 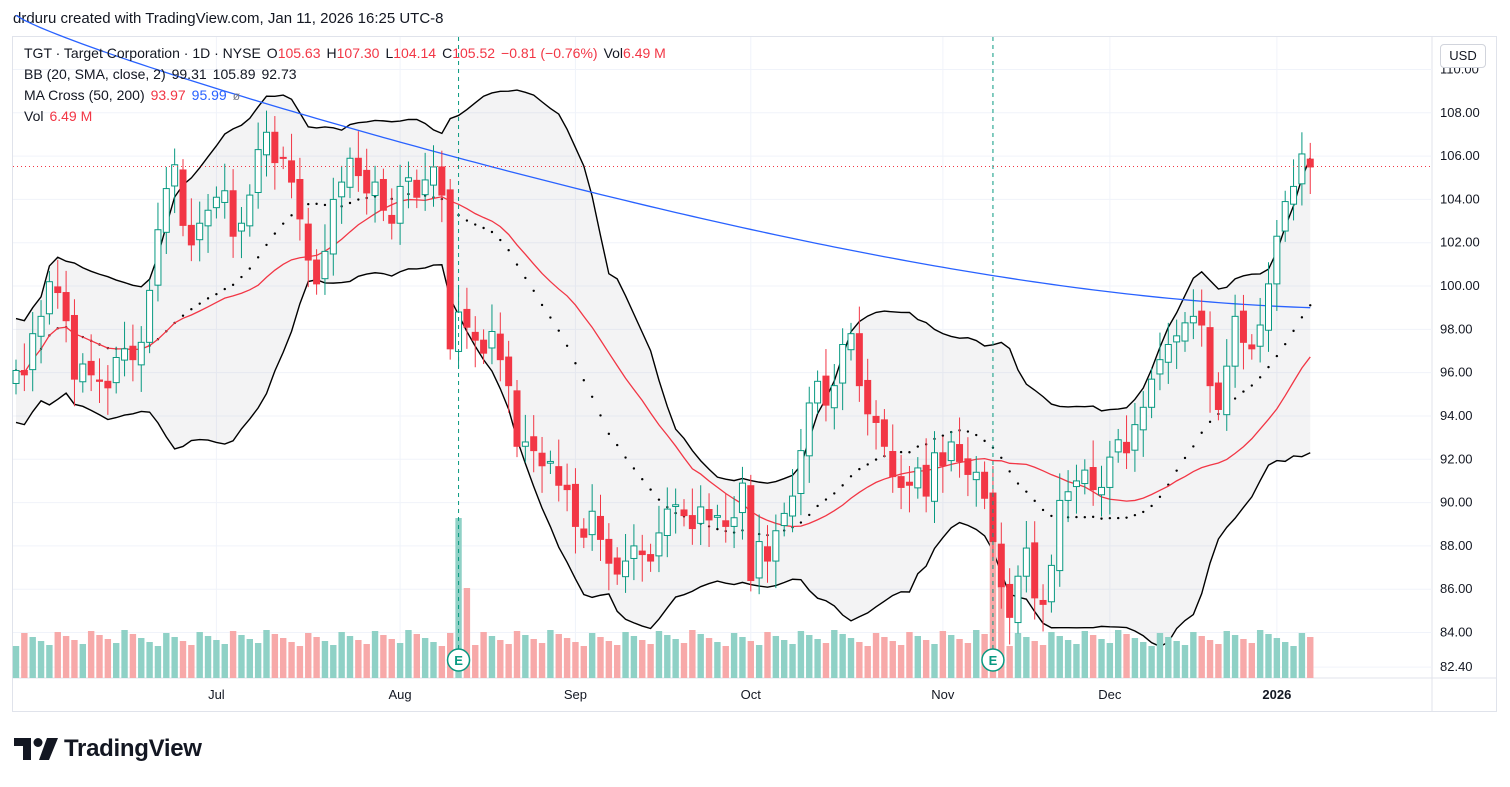 What do you see at coordinates (234, 74) in the screenshot?
I see `legend-bb-upper: 105.89` at bounding box center [234, 74].